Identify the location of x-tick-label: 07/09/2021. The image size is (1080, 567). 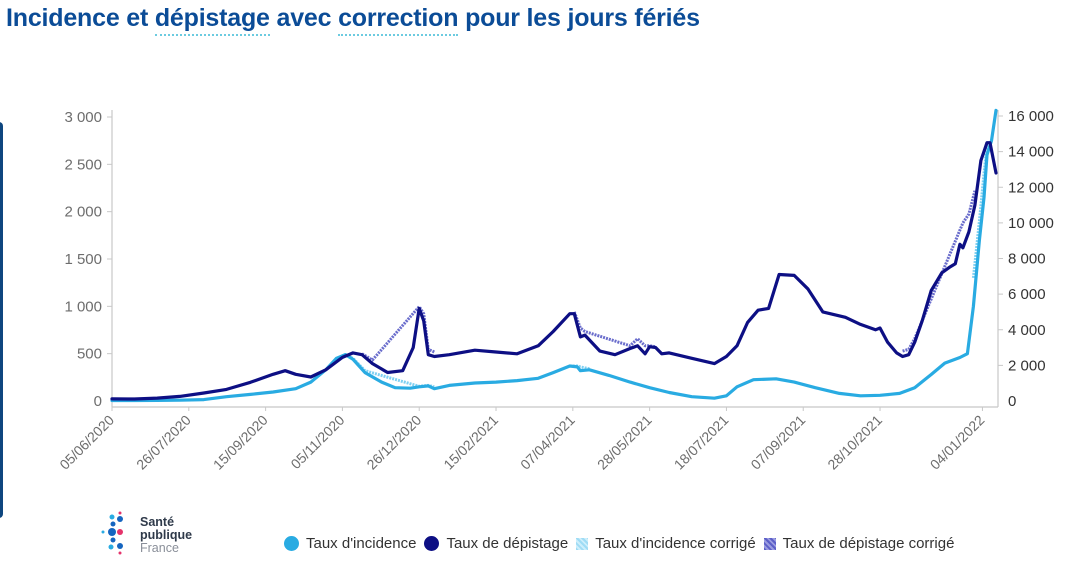
(777, 442).